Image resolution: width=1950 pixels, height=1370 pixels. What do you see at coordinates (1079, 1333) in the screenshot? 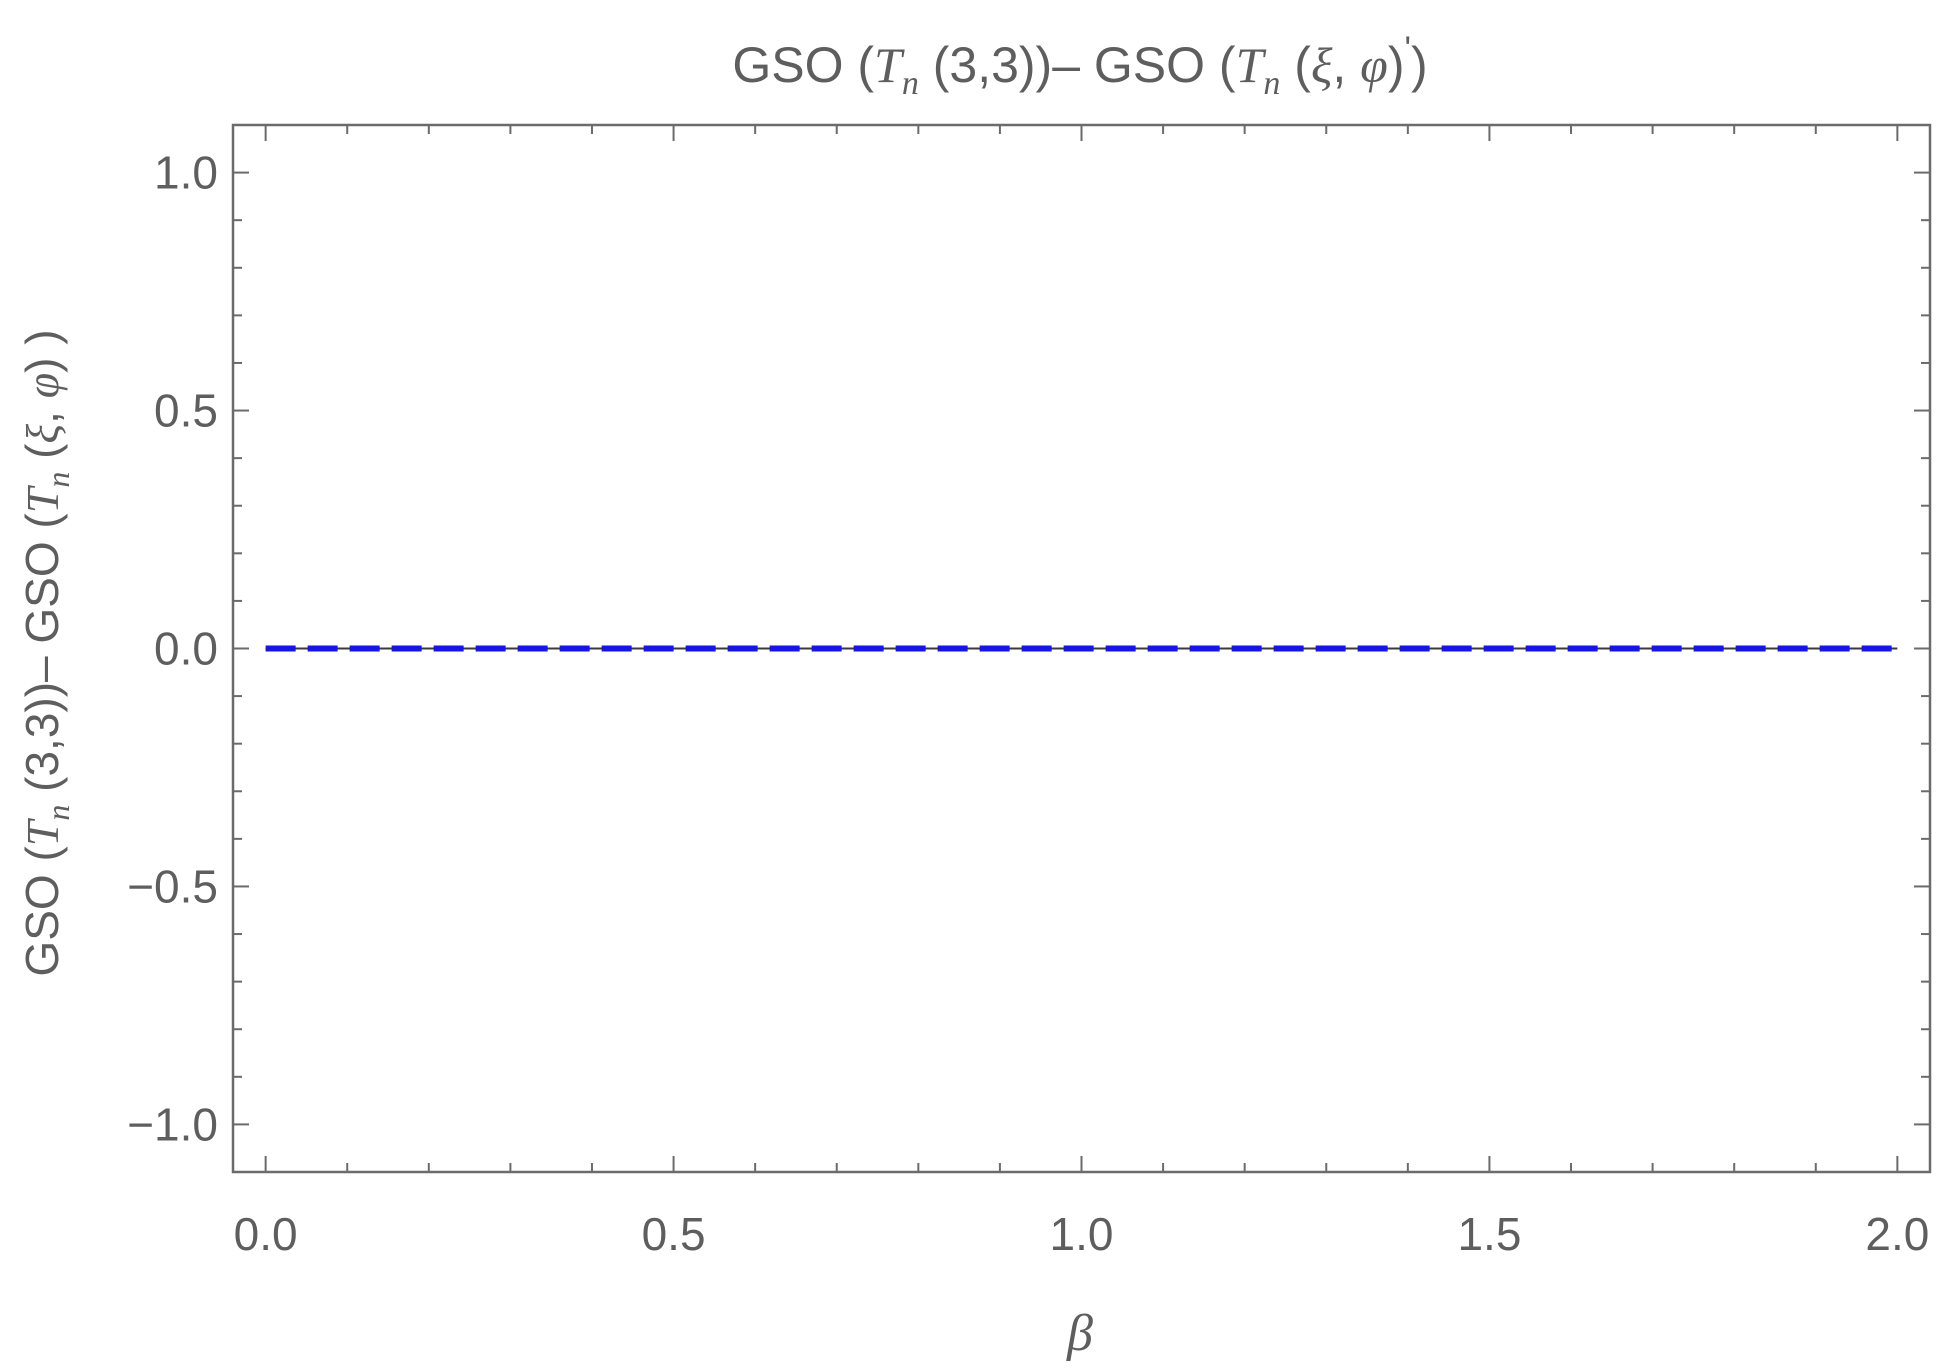
I see `x-axis-label: β` at bounding box center [1079, 1333].